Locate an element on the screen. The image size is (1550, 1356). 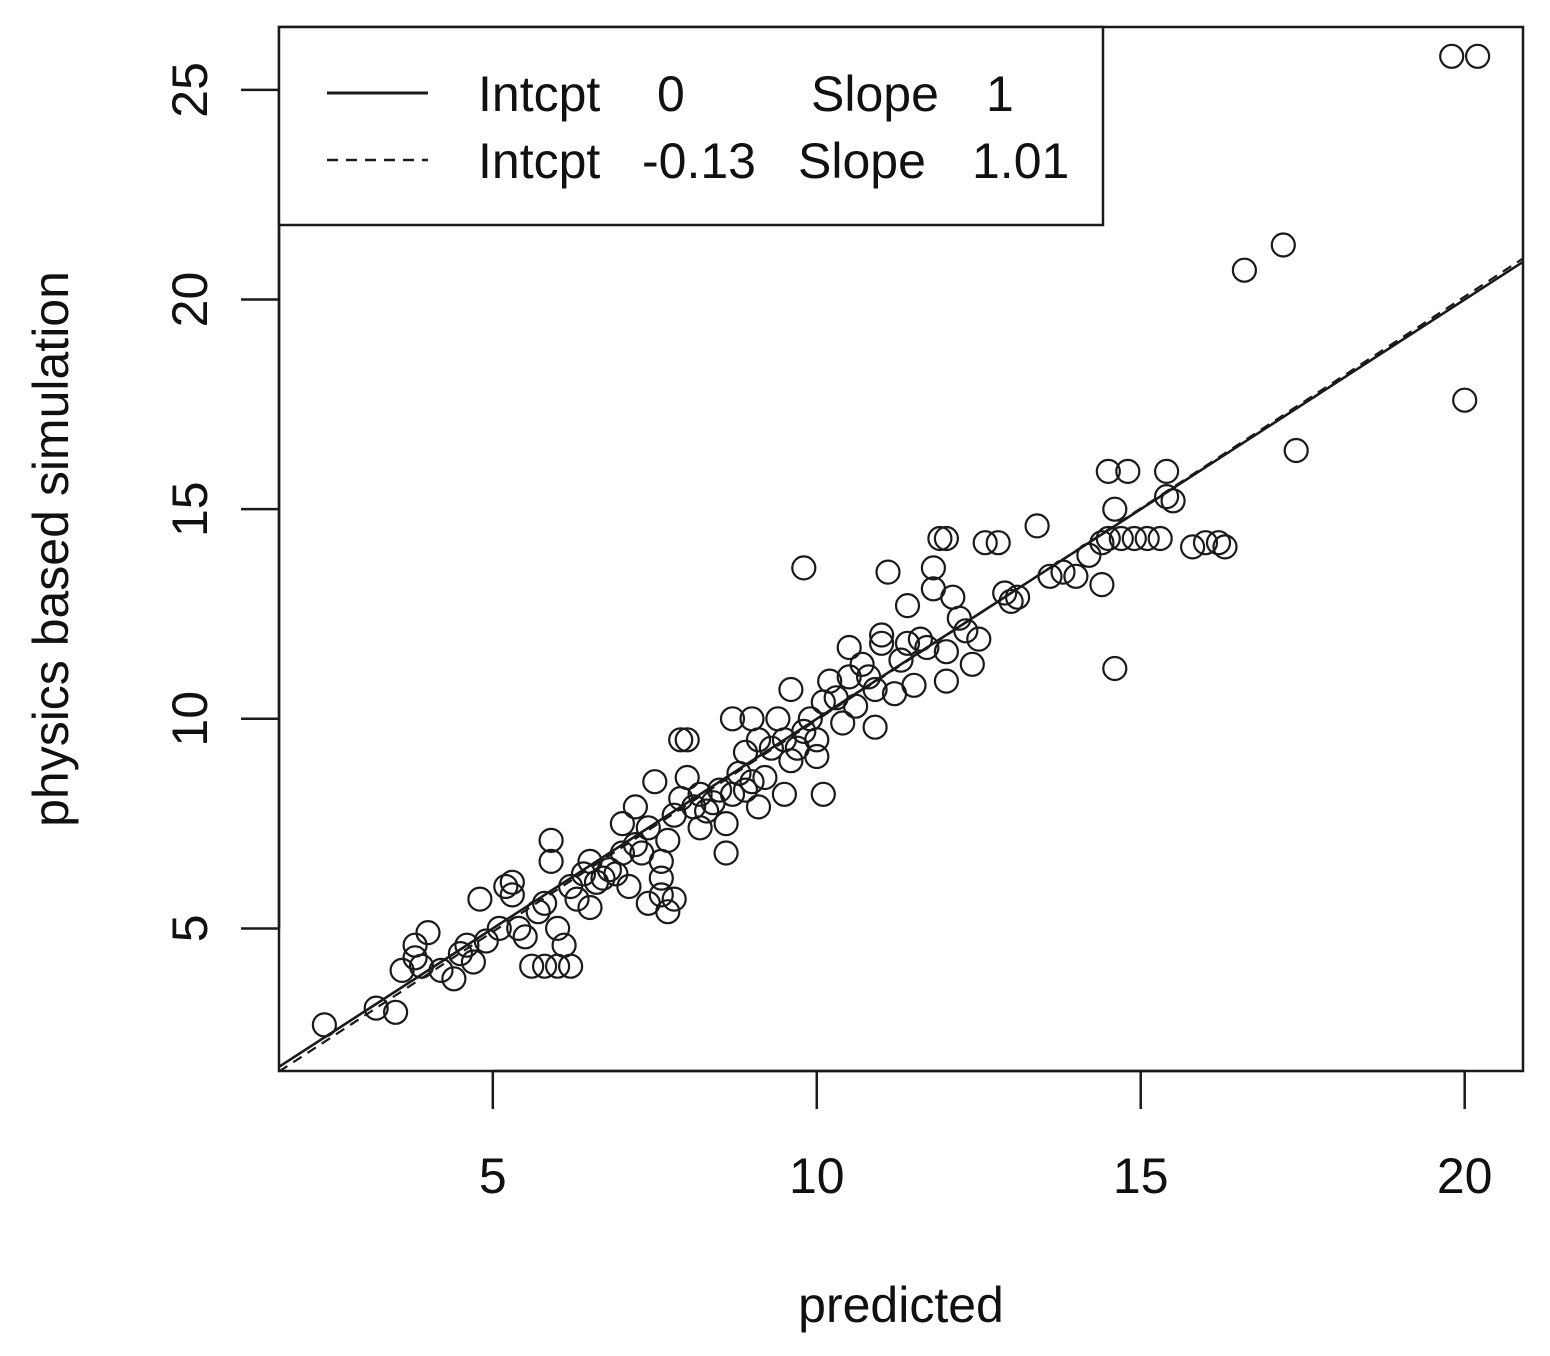
x-axis: 5 10 15 20 is located at coordinates (986, 1136).